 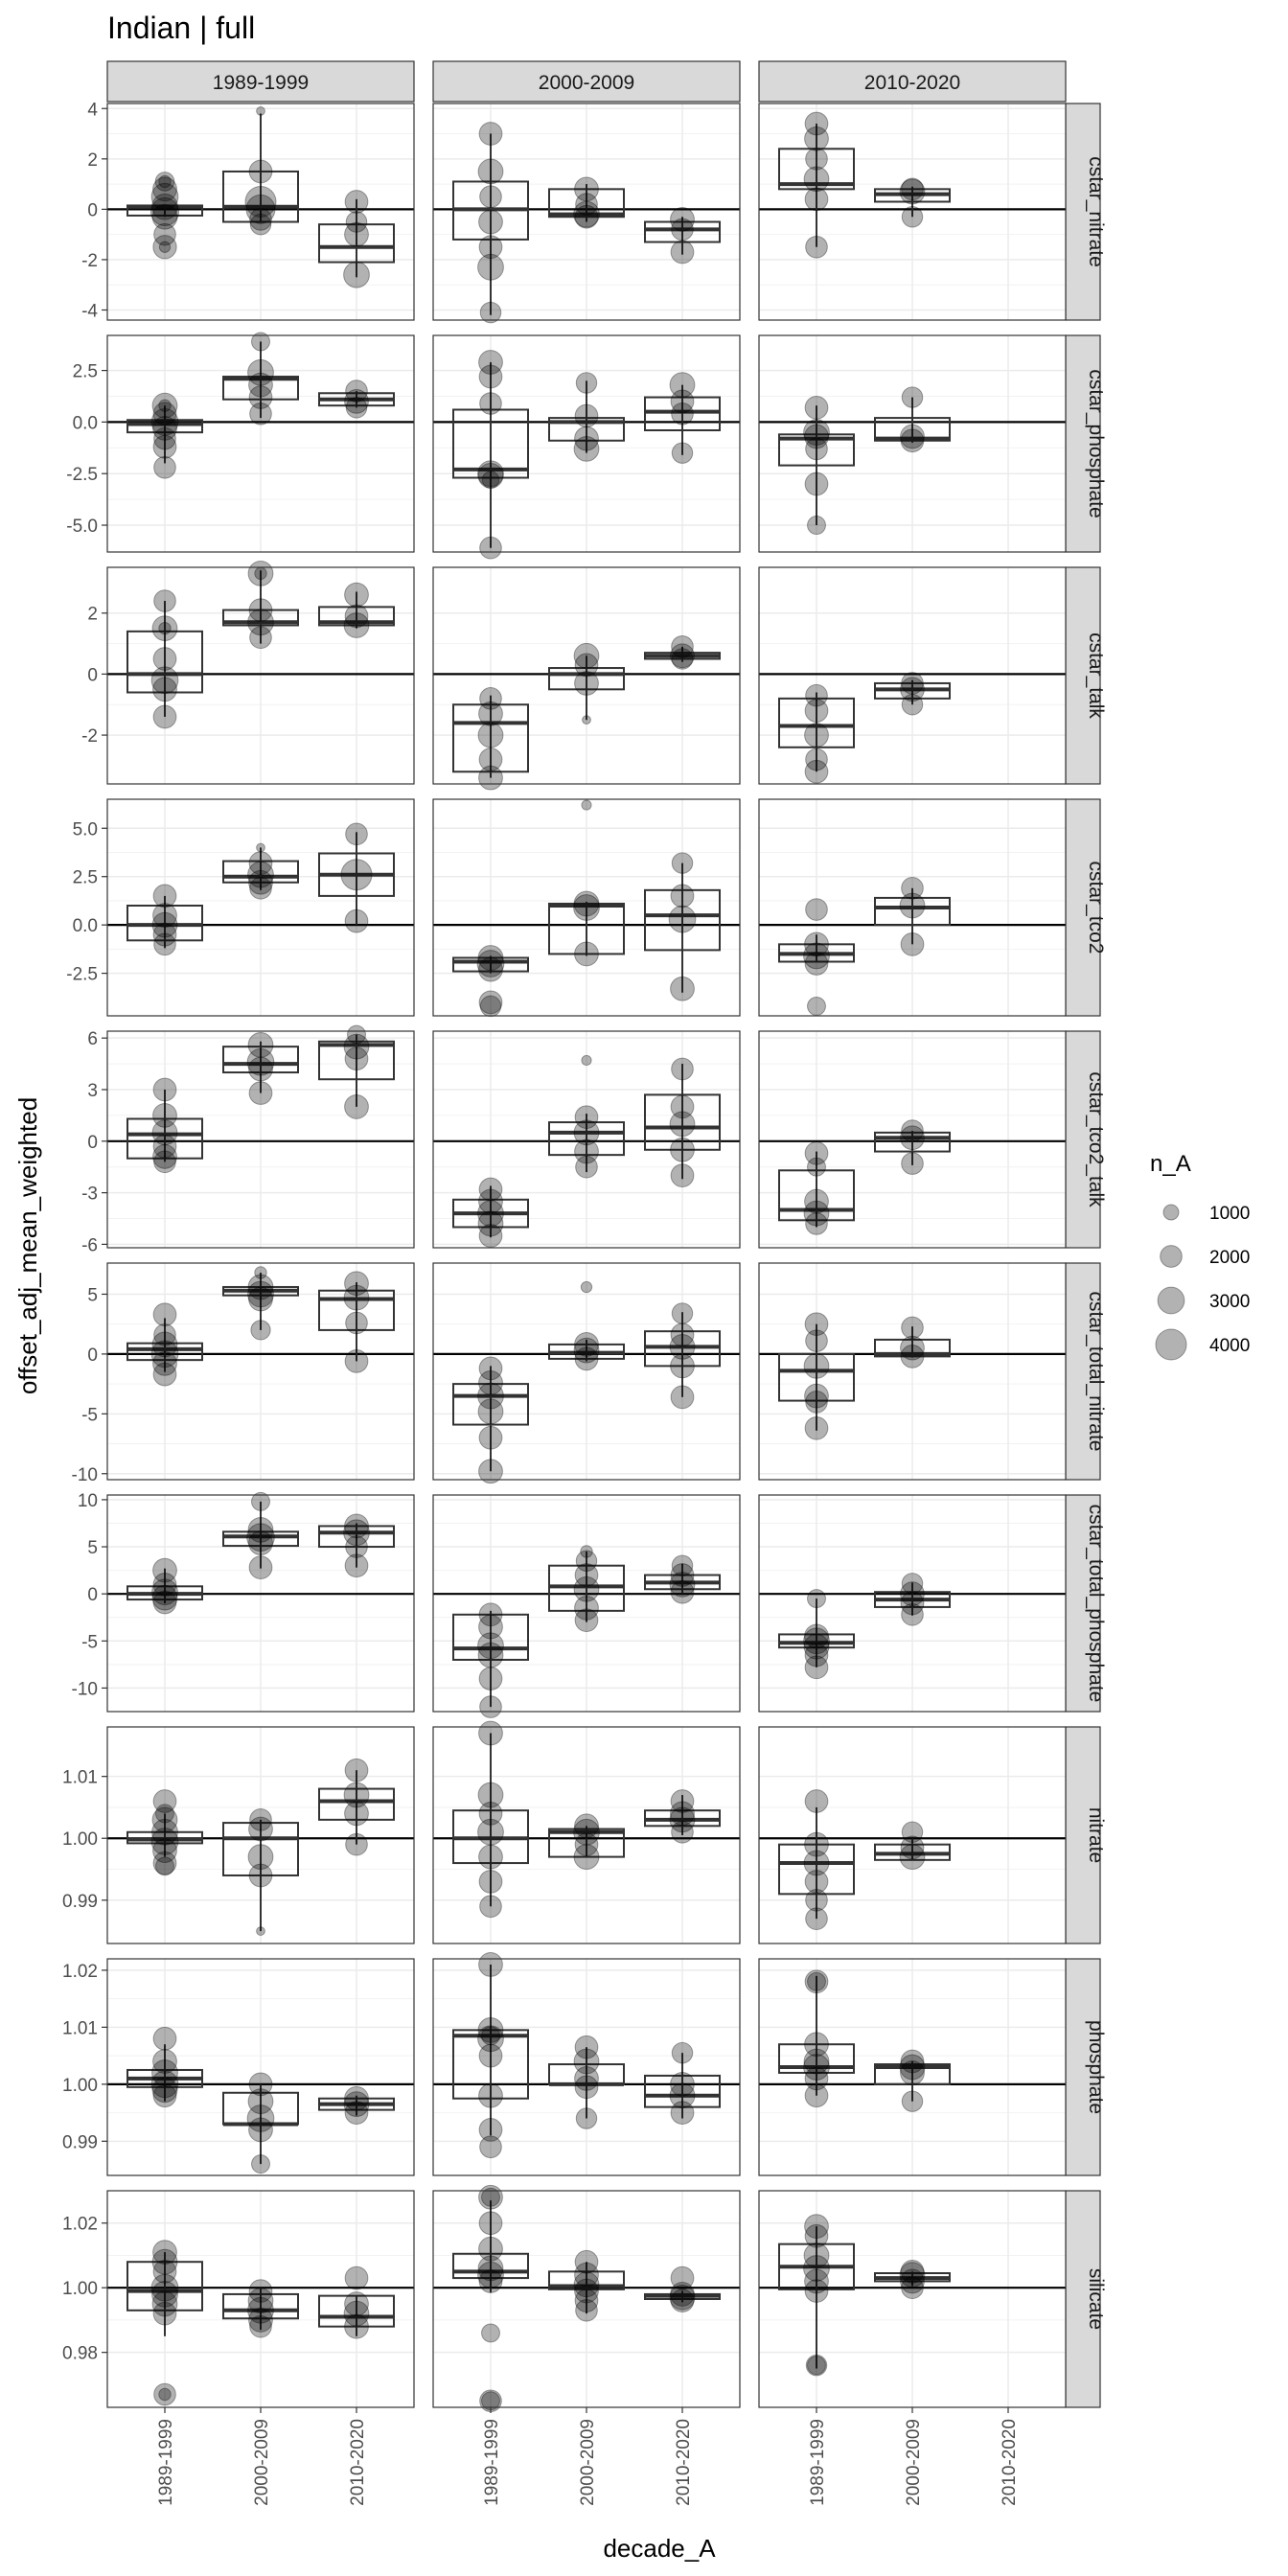 What do you see at coordinates (80, 2086) in the screenshot?
I see `y-tick-label: 1.00` at bounding box center [80, 2086].